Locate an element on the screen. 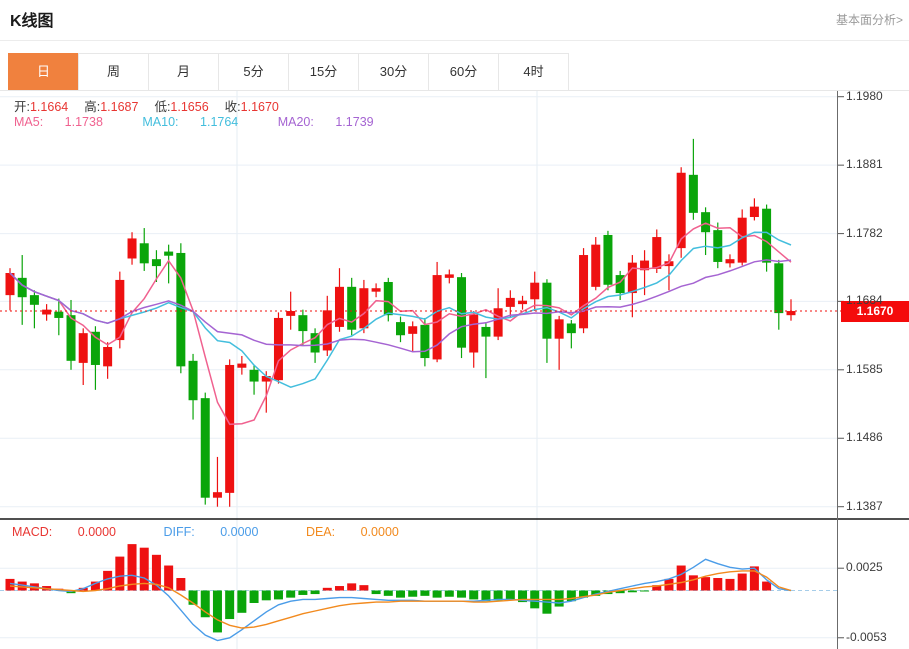  y-axis-label: -0.0053 is located at coordinates (866, 636).